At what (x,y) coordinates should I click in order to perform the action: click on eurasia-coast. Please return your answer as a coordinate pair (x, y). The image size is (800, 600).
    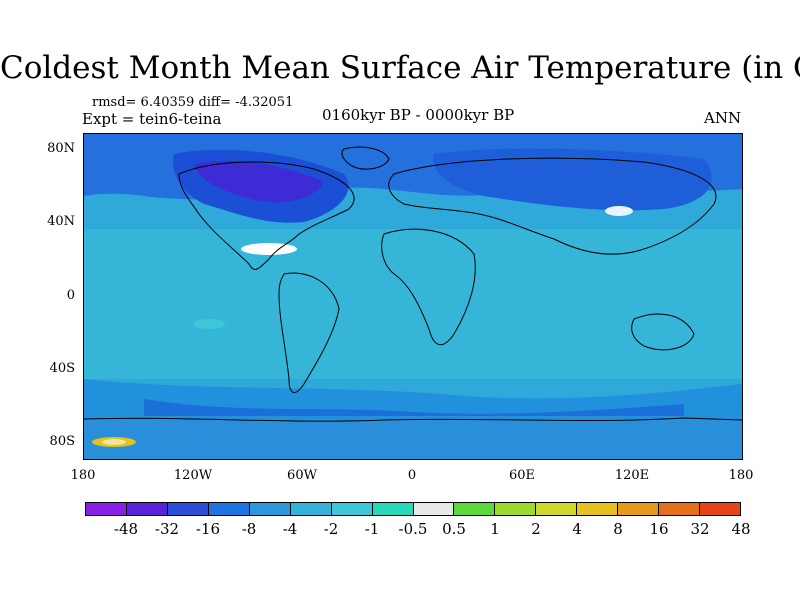
    Looking at the image, I should click on (552, 206).